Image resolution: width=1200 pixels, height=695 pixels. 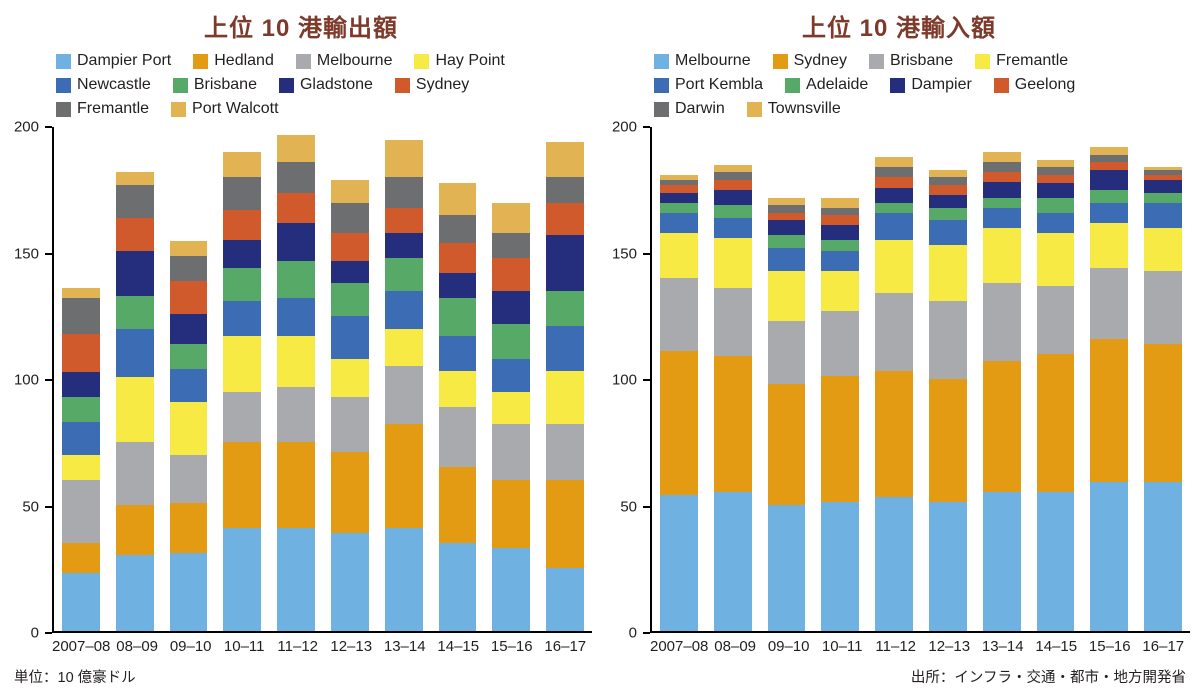 What do you see at coordinates (242, 254) in the screenshot?
I see `bar-segment-gladstone` at bounding box center [242, 254].